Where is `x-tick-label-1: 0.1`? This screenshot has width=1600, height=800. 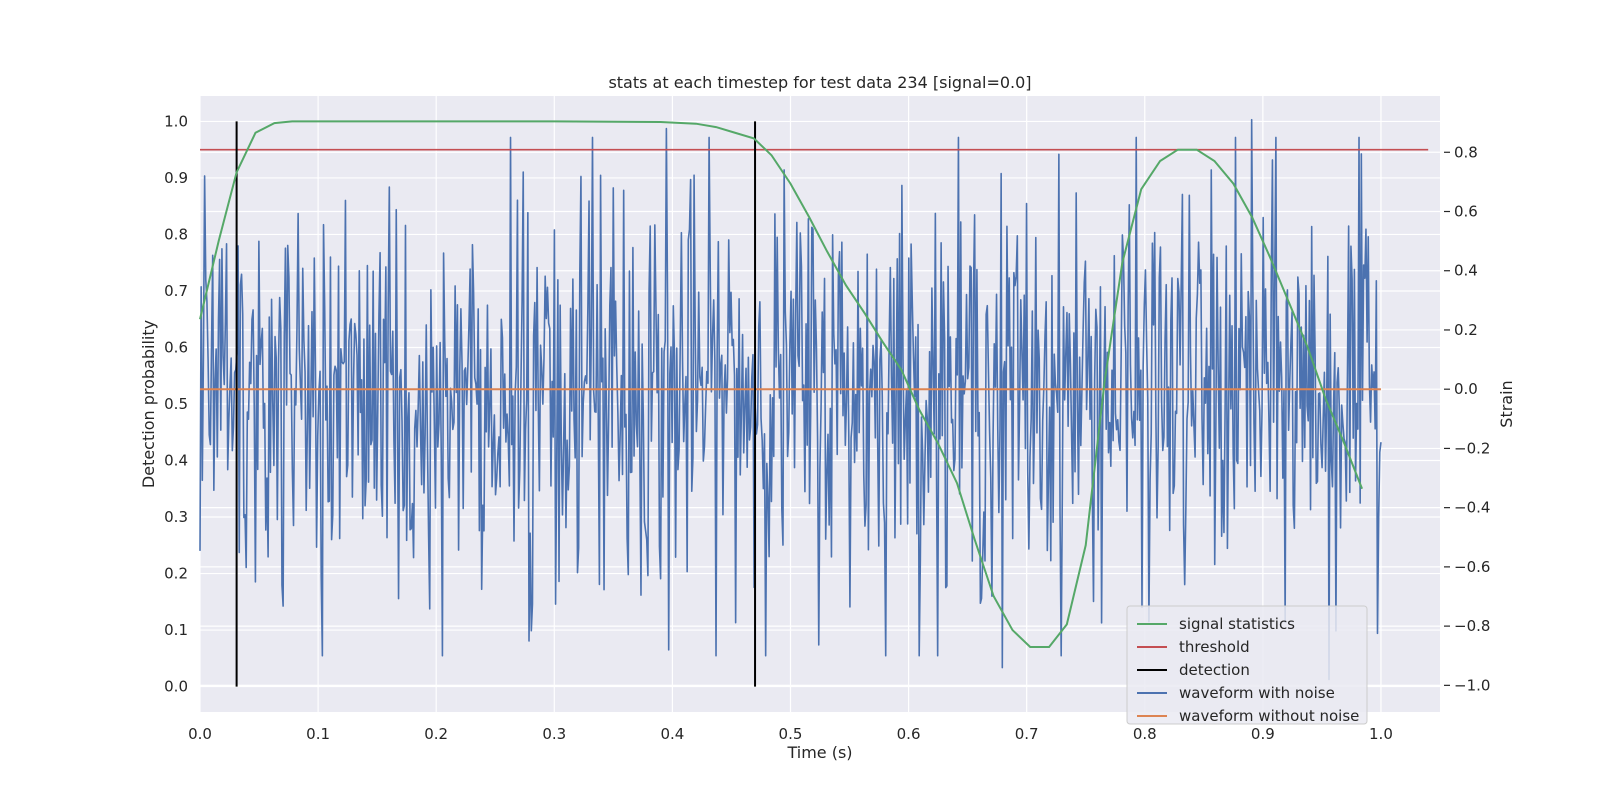
x-tick-label-1: 0.1 is located at coordinates (318, 734).